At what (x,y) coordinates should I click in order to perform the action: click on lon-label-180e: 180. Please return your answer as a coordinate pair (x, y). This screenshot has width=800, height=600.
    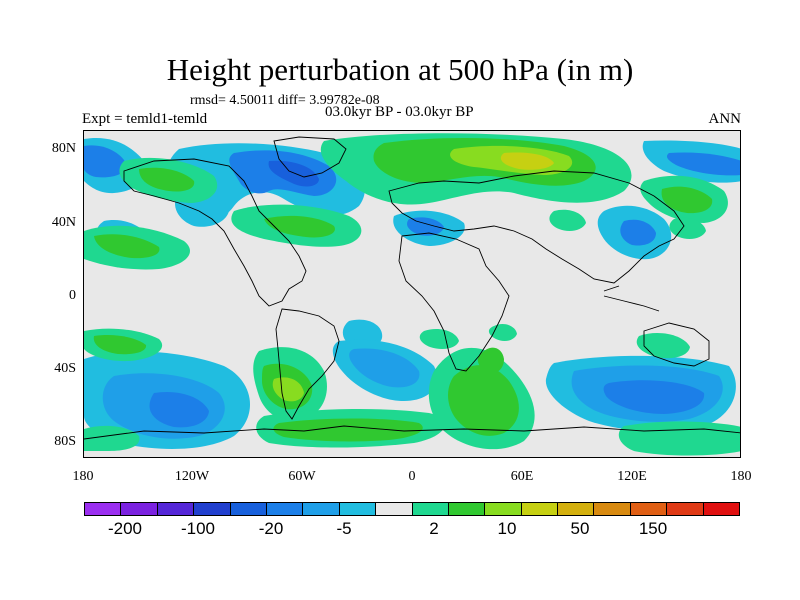
    Looking at the image, I should click on (741, 476).